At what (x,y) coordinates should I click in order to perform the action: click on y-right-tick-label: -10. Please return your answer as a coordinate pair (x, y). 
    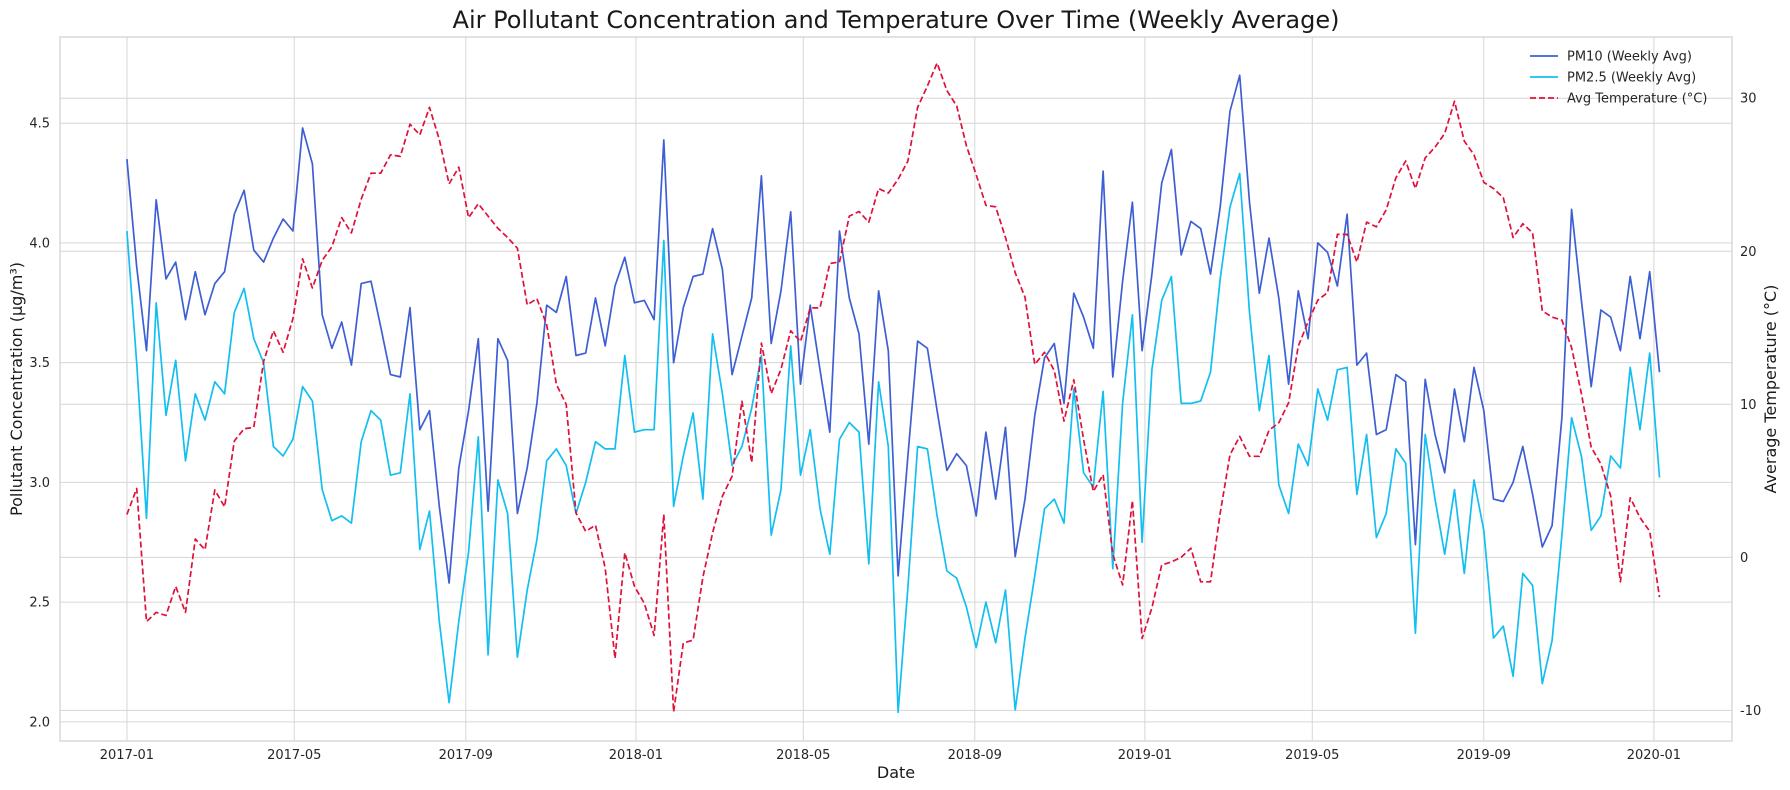
    Looking at the image, I should click on (1750, 711).